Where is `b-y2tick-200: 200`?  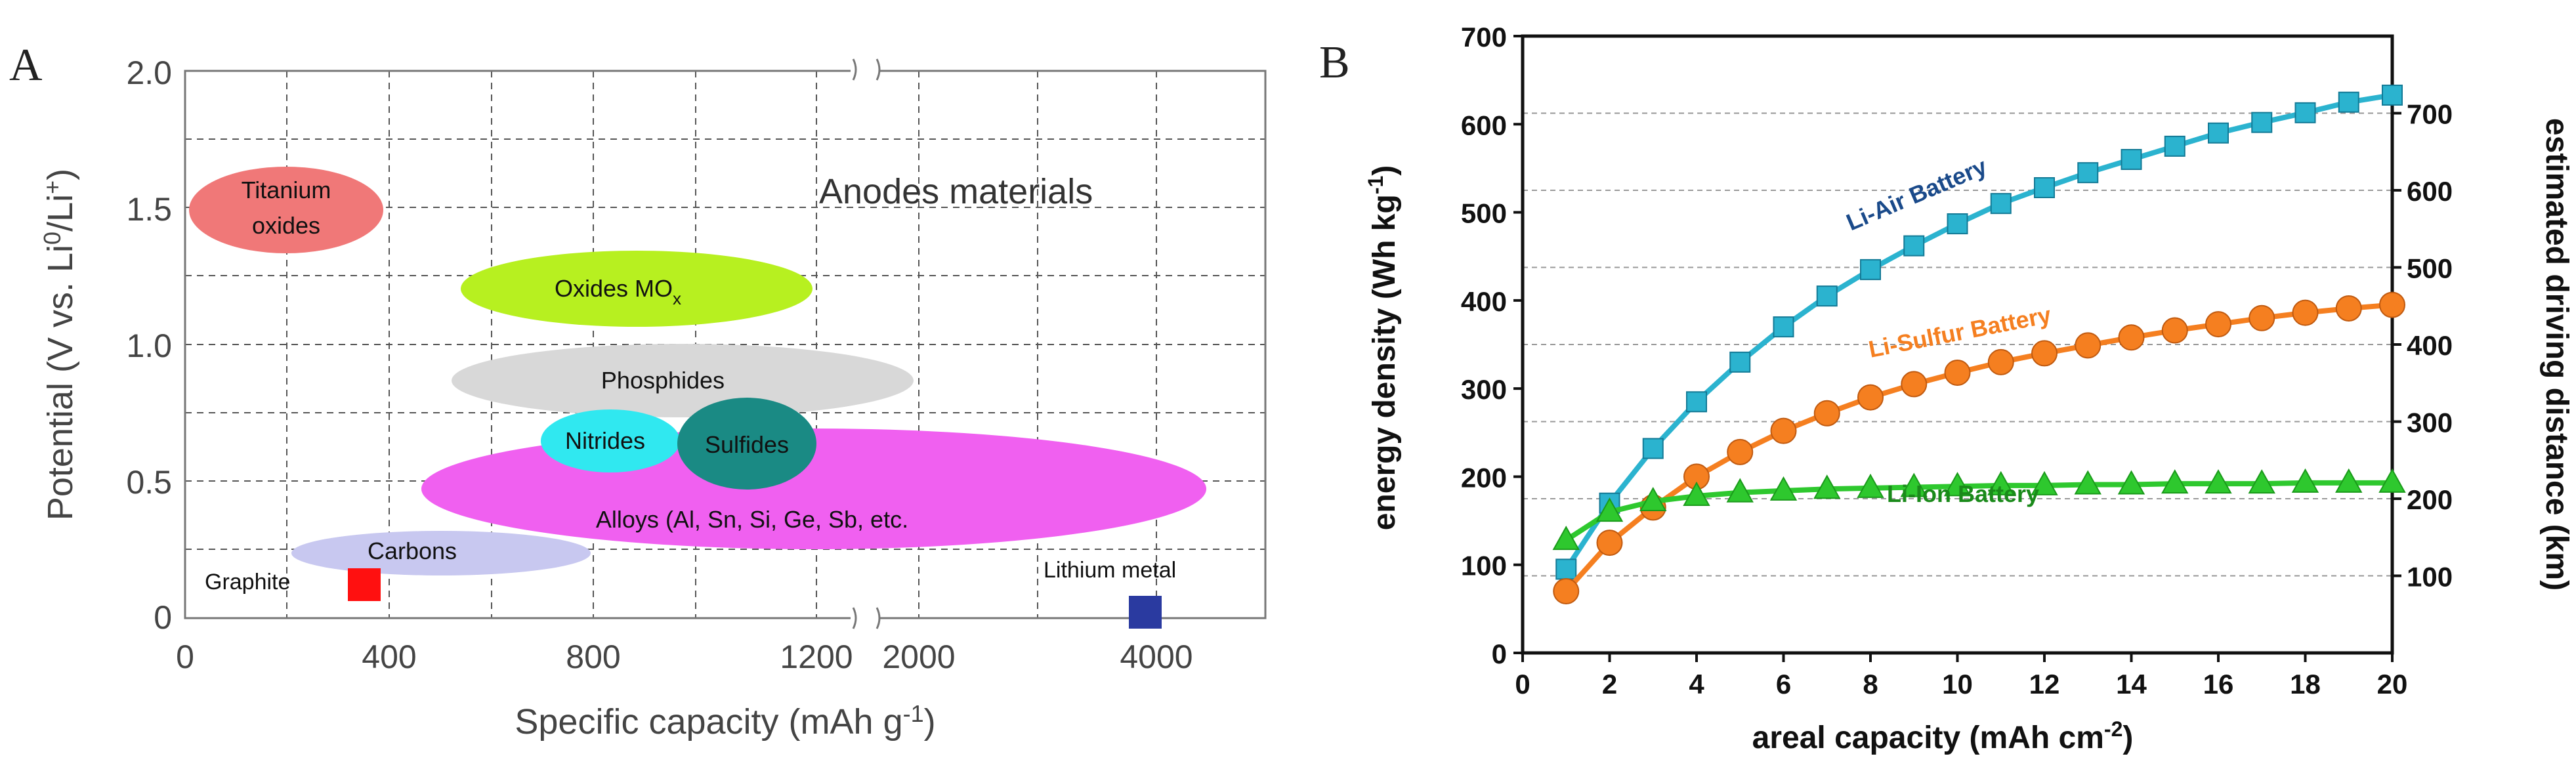
b-y2tick-200: 200 is located at coordinates (2430, 500).